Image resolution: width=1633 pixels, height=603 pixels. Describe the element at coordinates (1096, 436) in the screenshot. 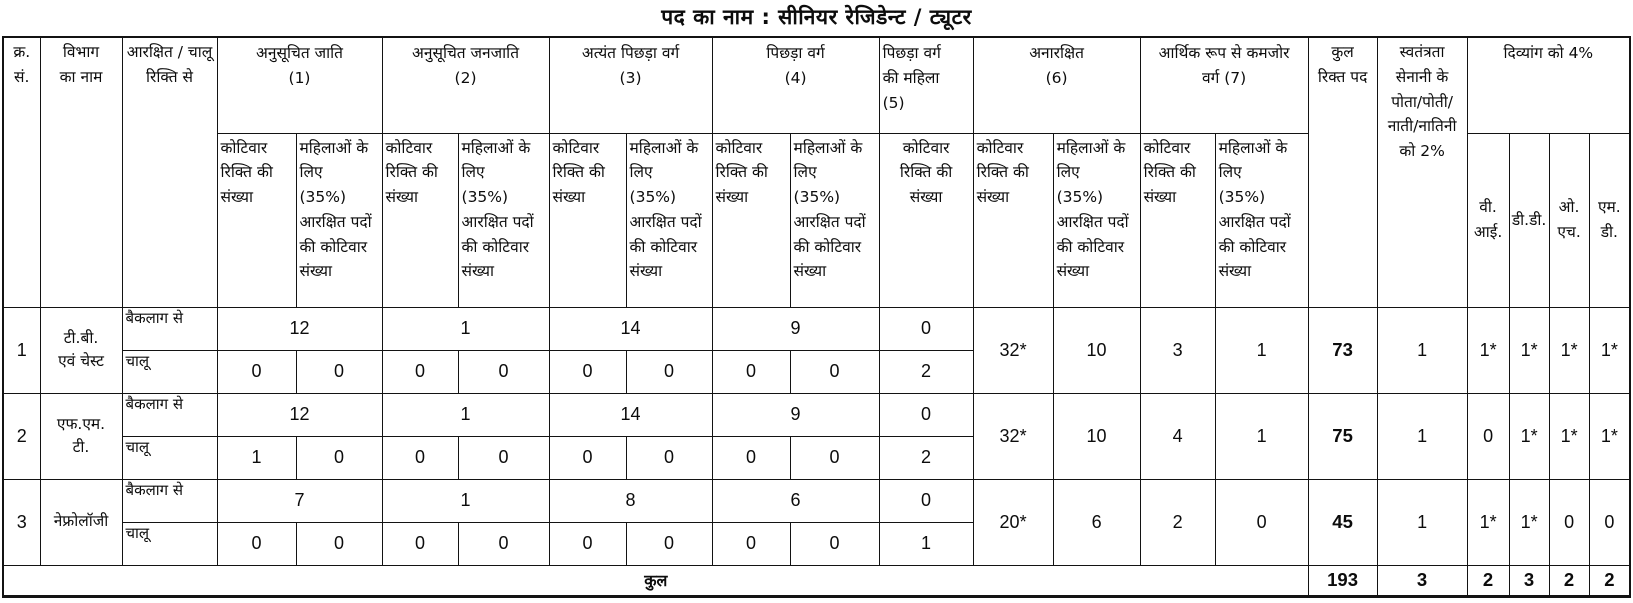

I see `data-cell: 10` at that location.